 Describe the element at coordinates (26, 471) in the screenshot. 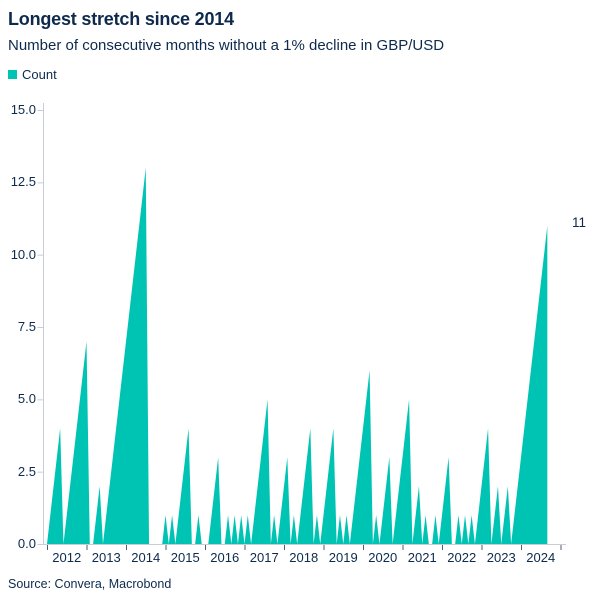

I see `y-tick-label: 2.5` at that location.